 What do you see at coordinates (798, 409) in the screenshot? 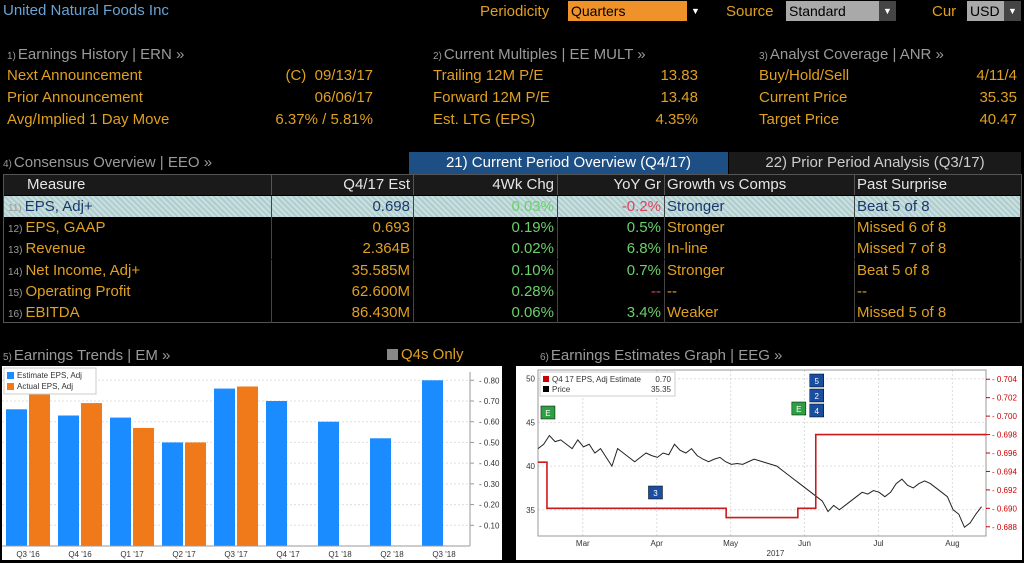
I see `event-marker-label: E` at bounding box center [798, 409].